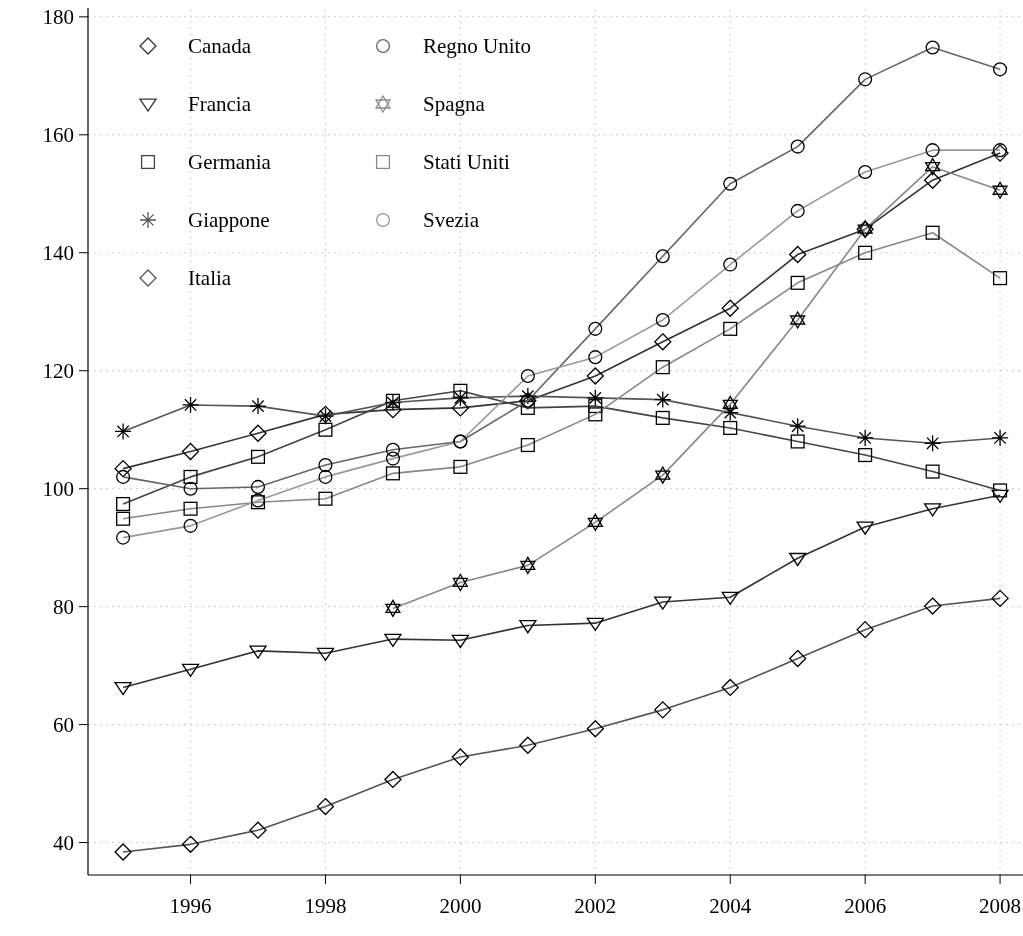 The width and height of the screenshot is (1023, 936). Describe the element at coordinates (460, 906) in the screenshot. I see `x-tick-label: 2000` at that location.